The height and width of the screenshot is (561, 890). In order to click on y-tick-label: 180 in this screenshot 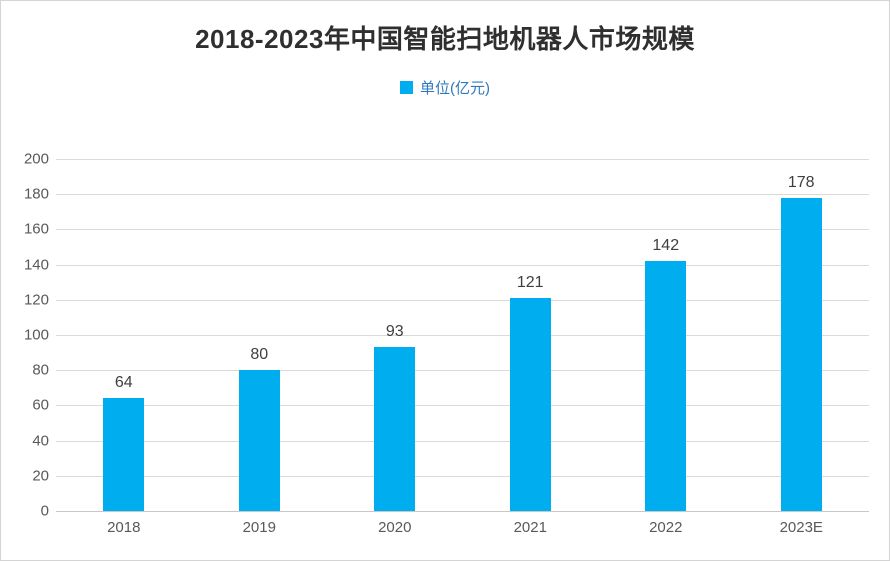, I will do `click(36, 194)`.